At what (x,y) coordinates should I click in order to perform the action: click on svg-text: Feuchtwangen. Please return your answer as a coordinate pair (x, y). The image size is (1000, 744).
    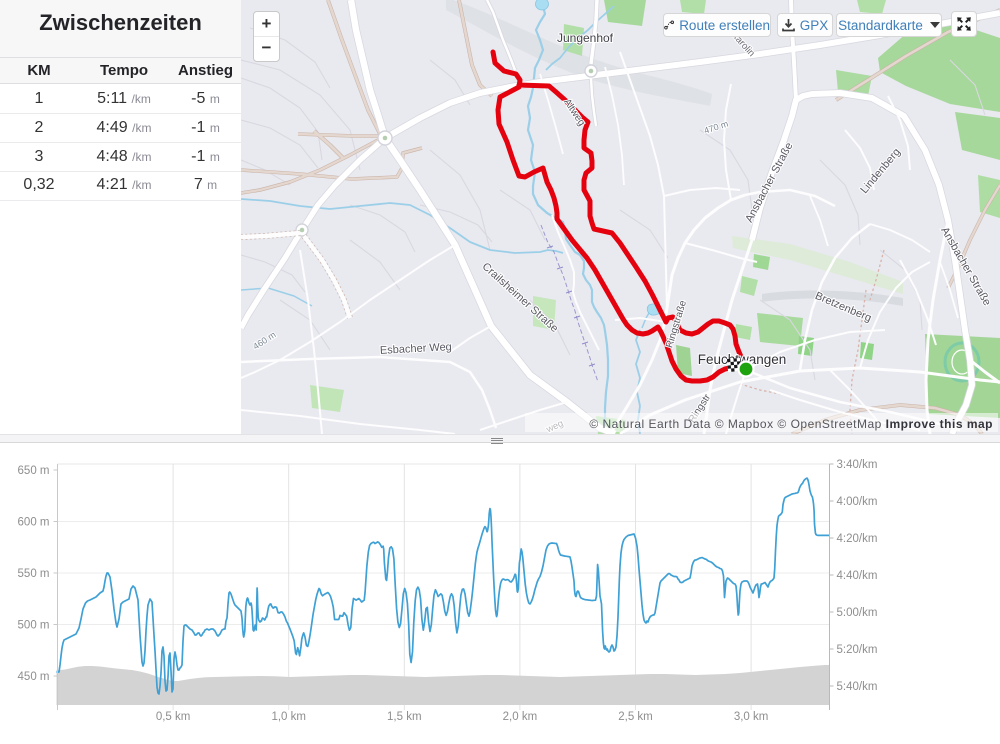
    Looking at the image, I should click on (742, 359).